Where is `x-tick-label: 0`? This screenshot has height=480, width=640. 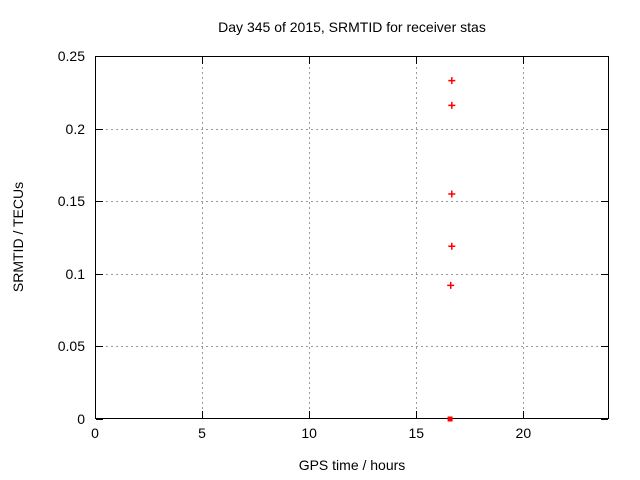
x-tick-label: 0 is located at coordinates (95, 433).